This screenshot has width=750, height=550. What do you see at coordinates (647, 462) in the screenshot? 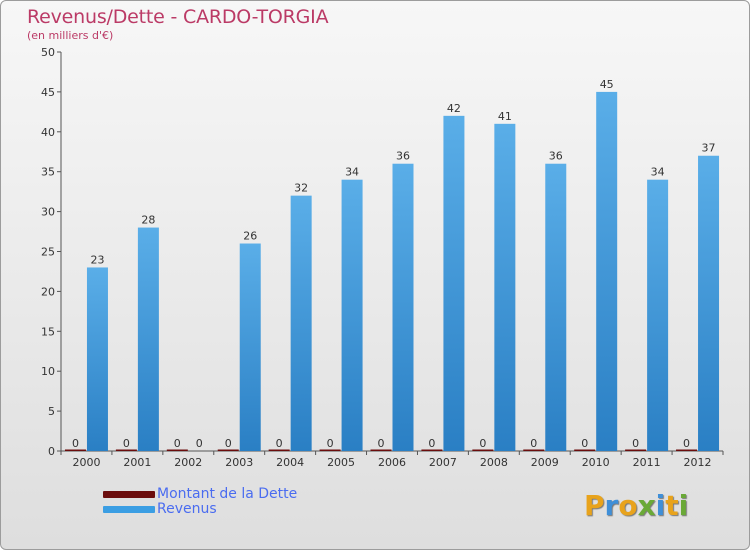
I see `x-tick-label: 2011` at bounding box center [647, 462].